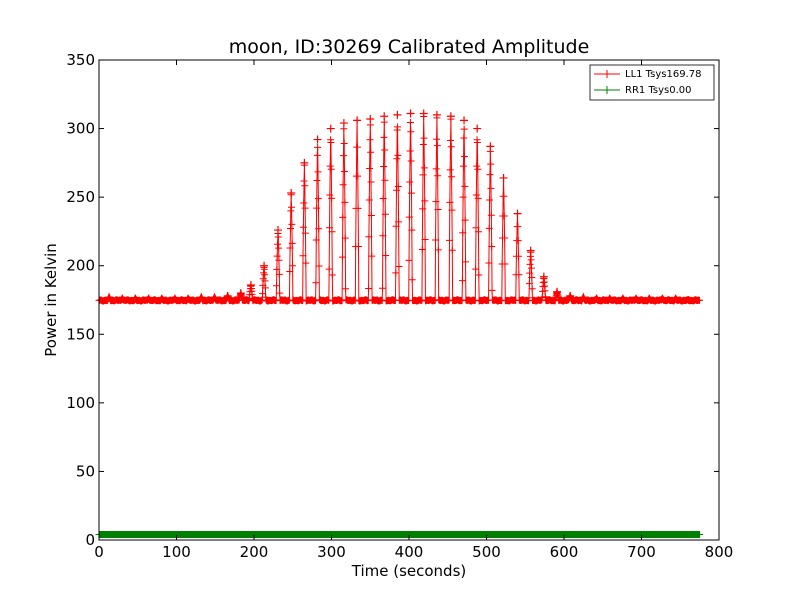 Image resolution: width=800 pixels, height=600 pixels. I want to click on x-tick-label: 0, so click(99, 552).